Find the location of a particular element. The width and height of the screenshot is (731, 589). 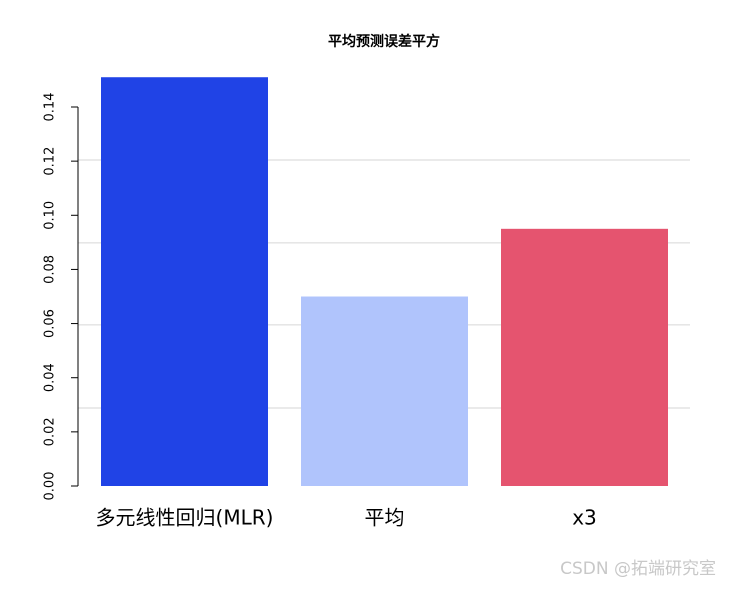

y-tick-label: 0.14 is located at coordinates (50, 107).